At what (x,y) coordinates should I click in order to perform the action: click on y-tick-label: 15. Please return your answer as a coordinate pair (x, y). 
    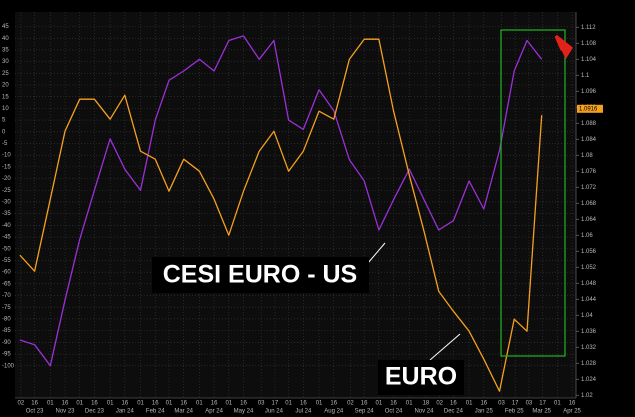
    Looking at the image, I should click on (5, 97).